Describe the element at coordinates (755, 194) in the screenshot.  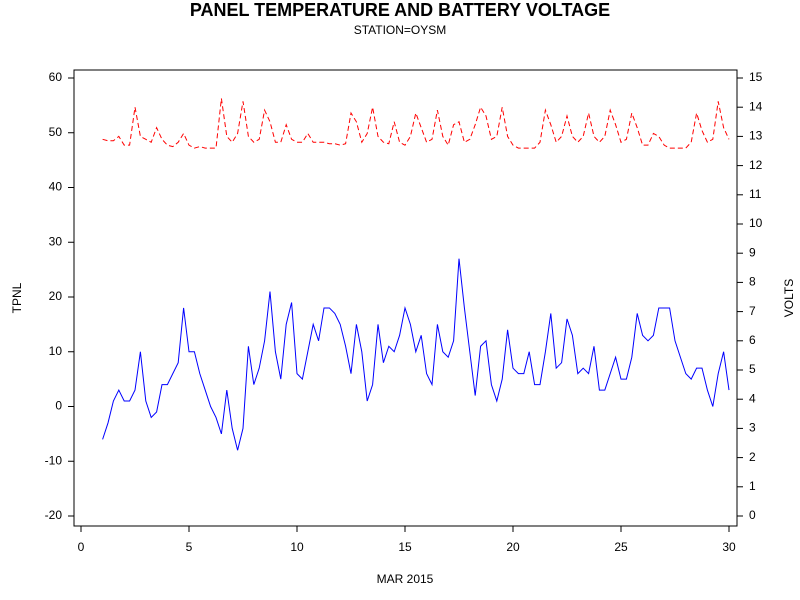
I see `y2-tick-label: 11` at that location.